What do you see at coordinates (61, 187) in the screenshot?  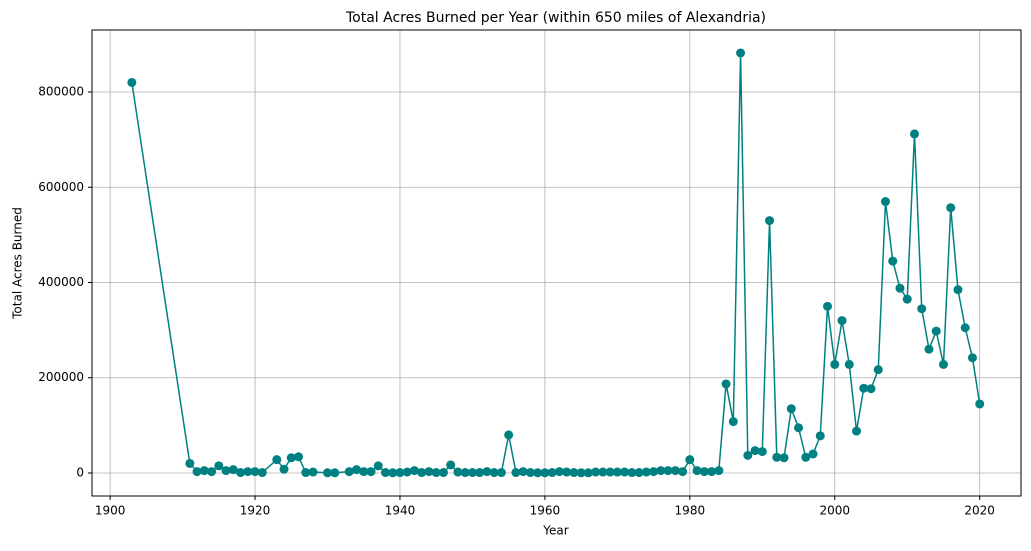 I see `y-tick-label: 600000` at bounding box center [61, 187].